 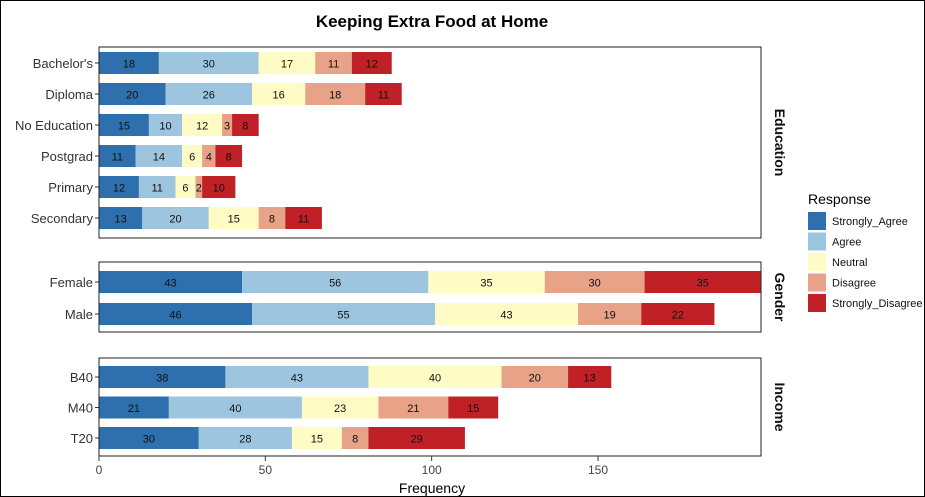 I want to click on data-label: 14, so click(x=159, y=158).